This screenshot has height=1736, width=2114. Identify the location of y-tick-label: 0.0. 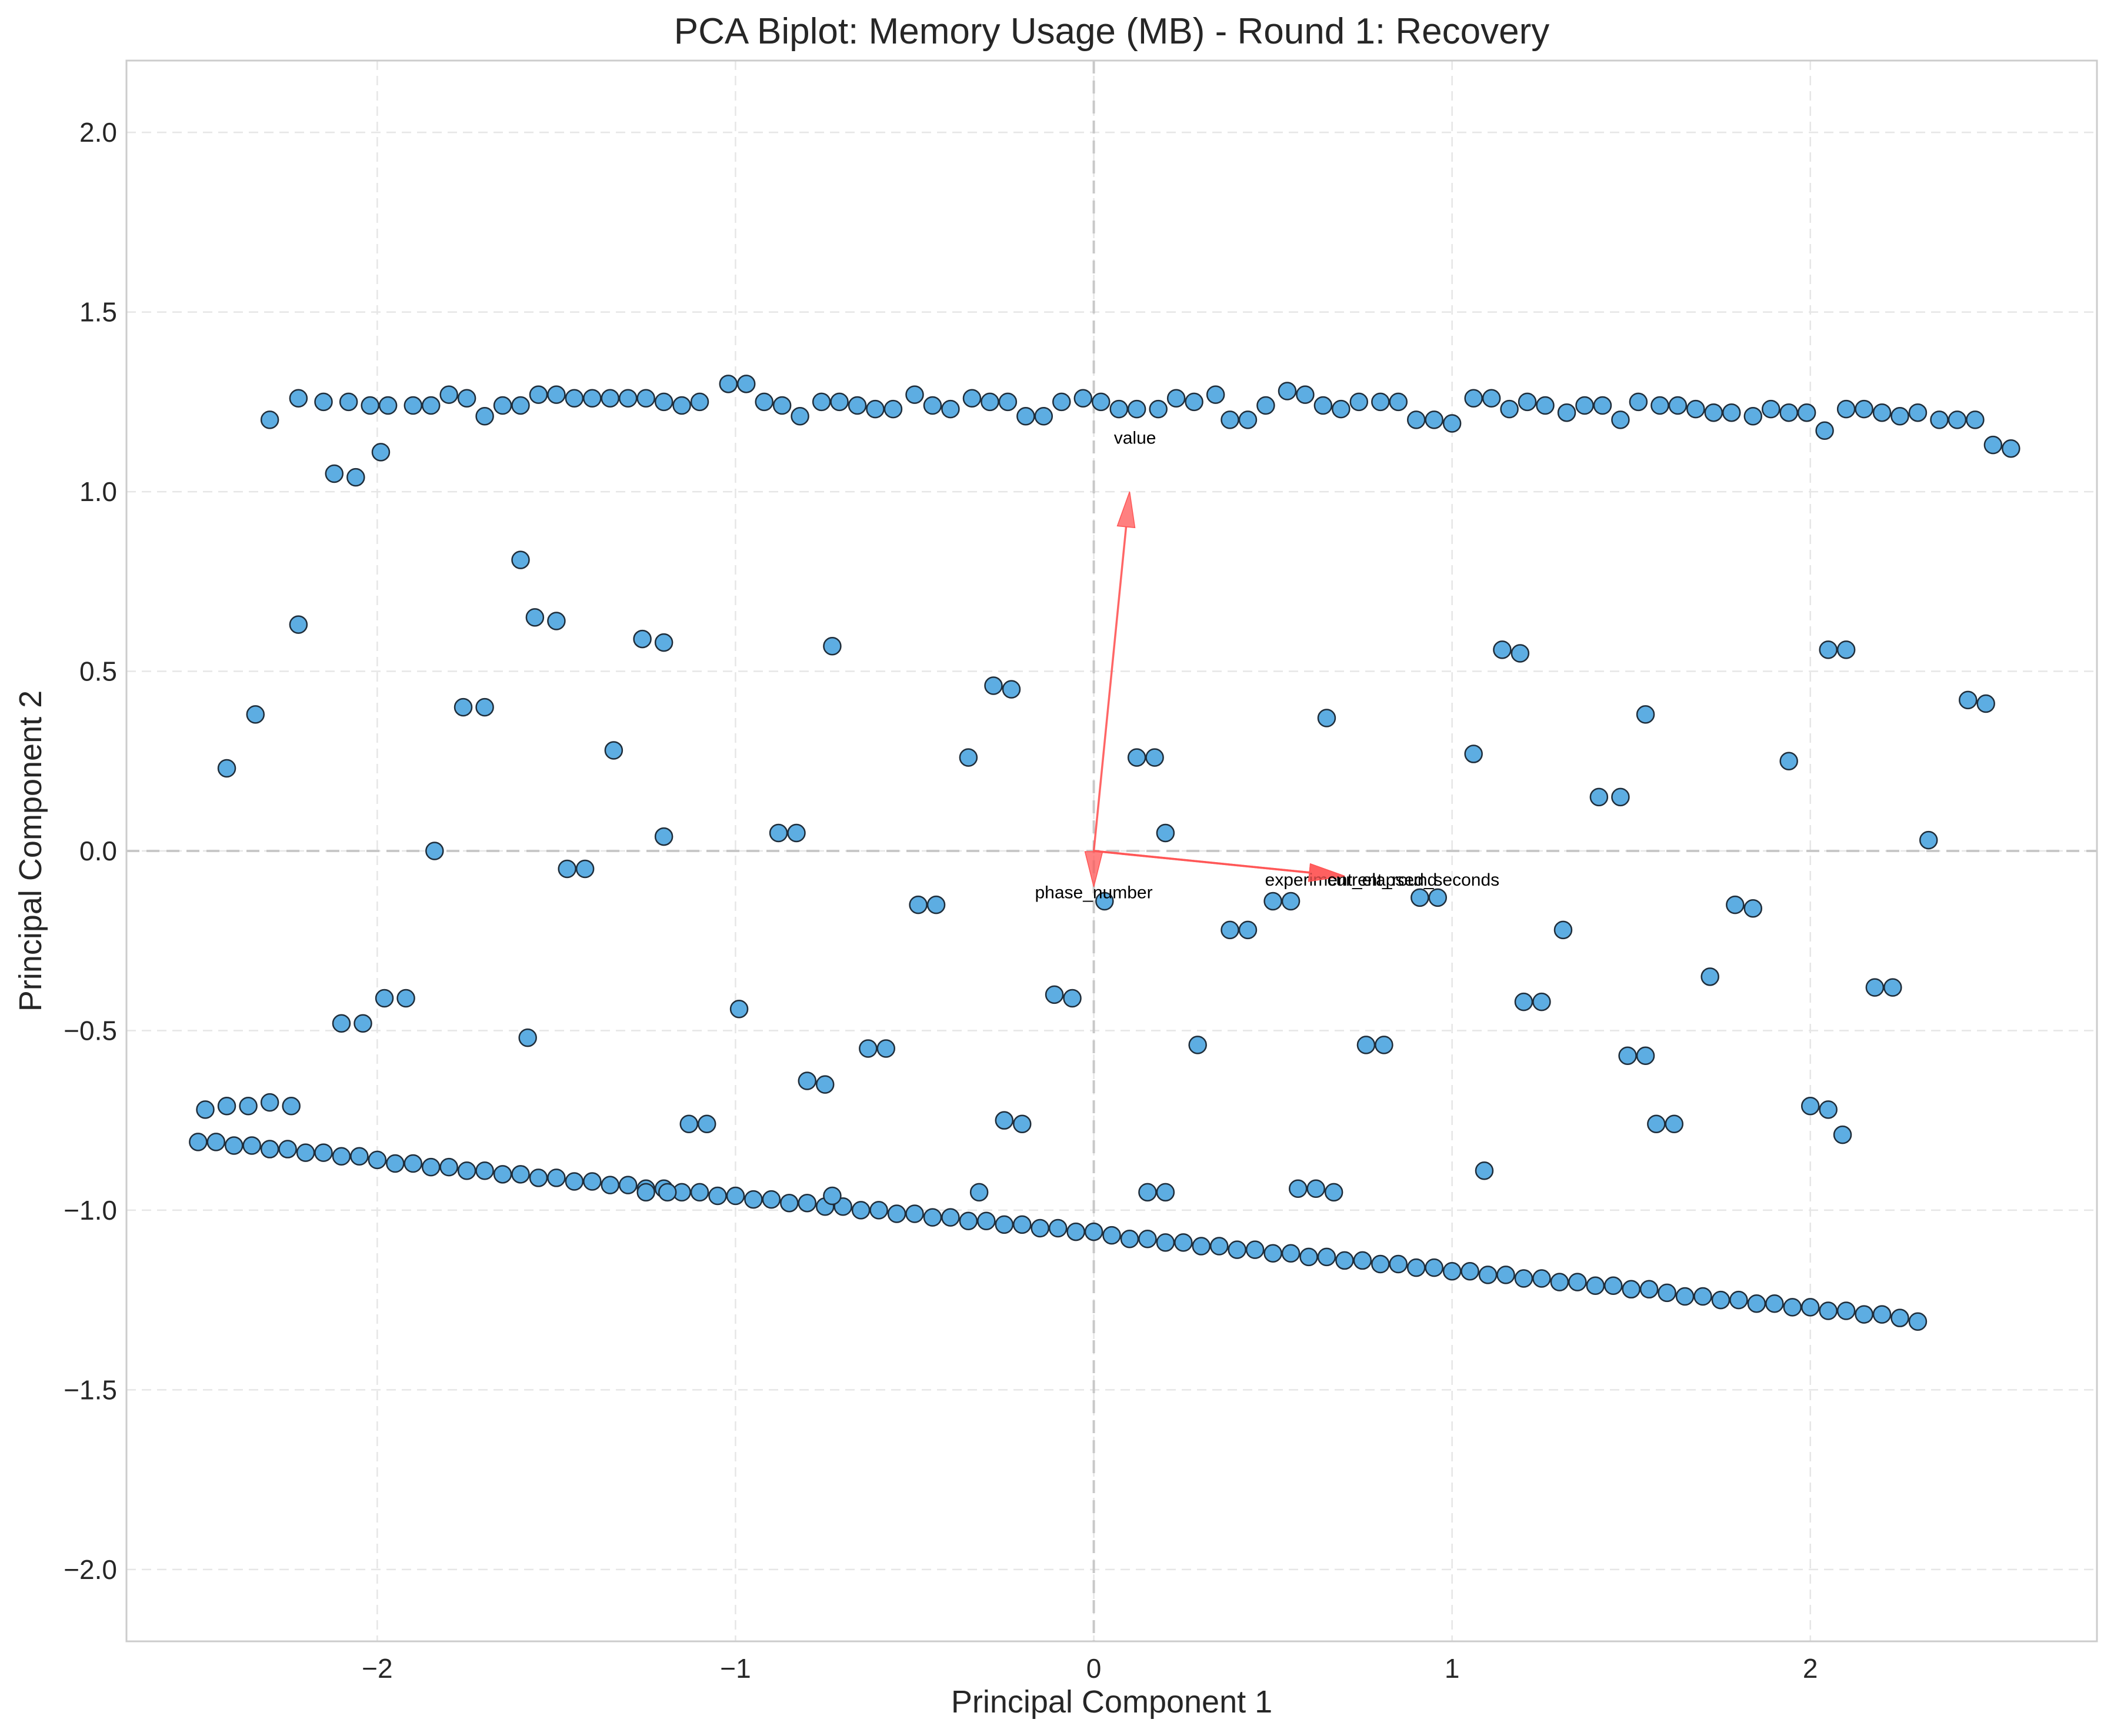
(98, 851).